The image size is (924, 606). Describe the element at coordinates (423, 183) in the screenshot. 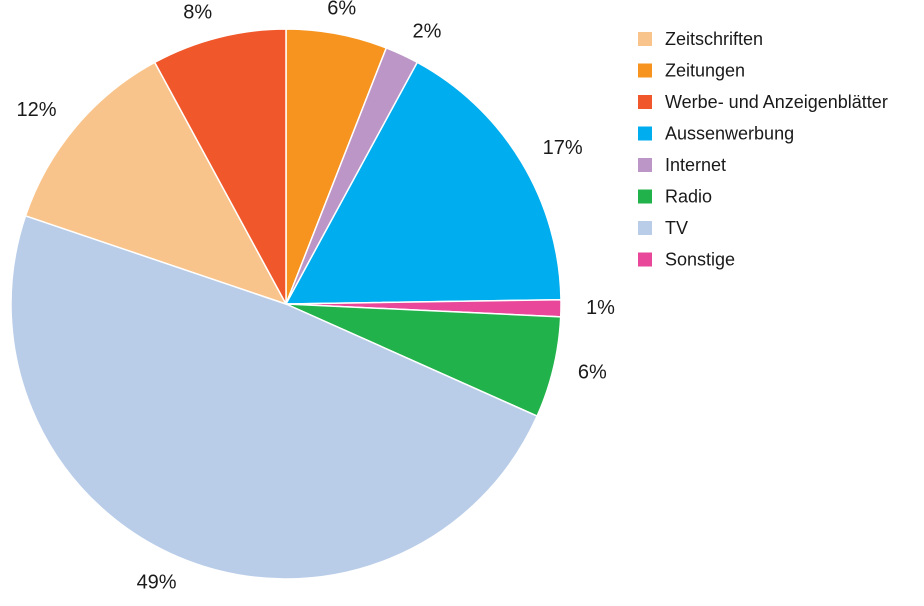

I see `pie-slice-aussenwerbung` at that location.